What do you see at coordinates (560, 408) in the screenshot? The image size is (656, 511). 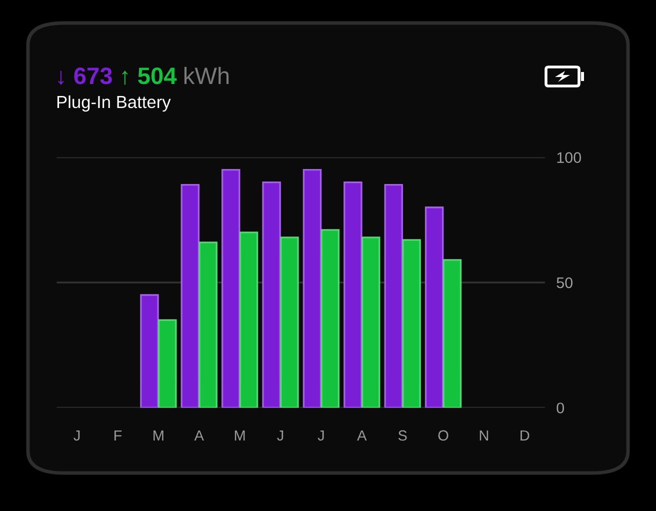 I see `y-tick-label: 0` at bounding box center [560, 408].